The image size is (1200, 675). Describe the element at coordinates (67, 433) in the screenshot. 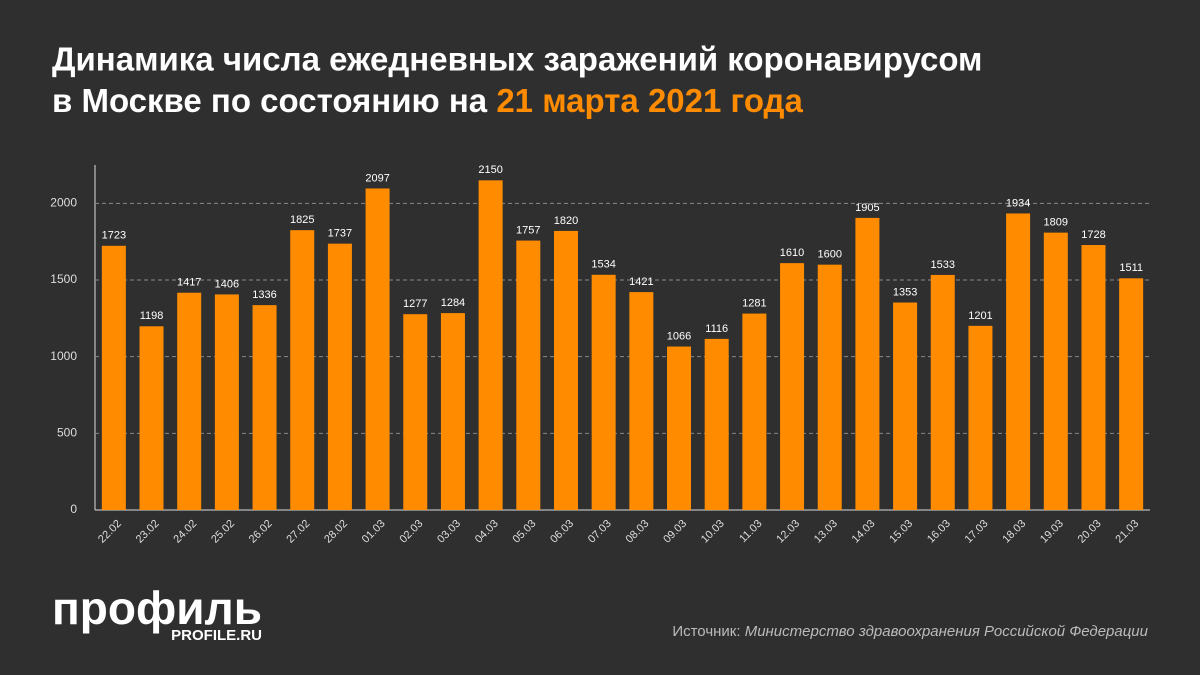

I see `y-tick-label: 500` at that location.